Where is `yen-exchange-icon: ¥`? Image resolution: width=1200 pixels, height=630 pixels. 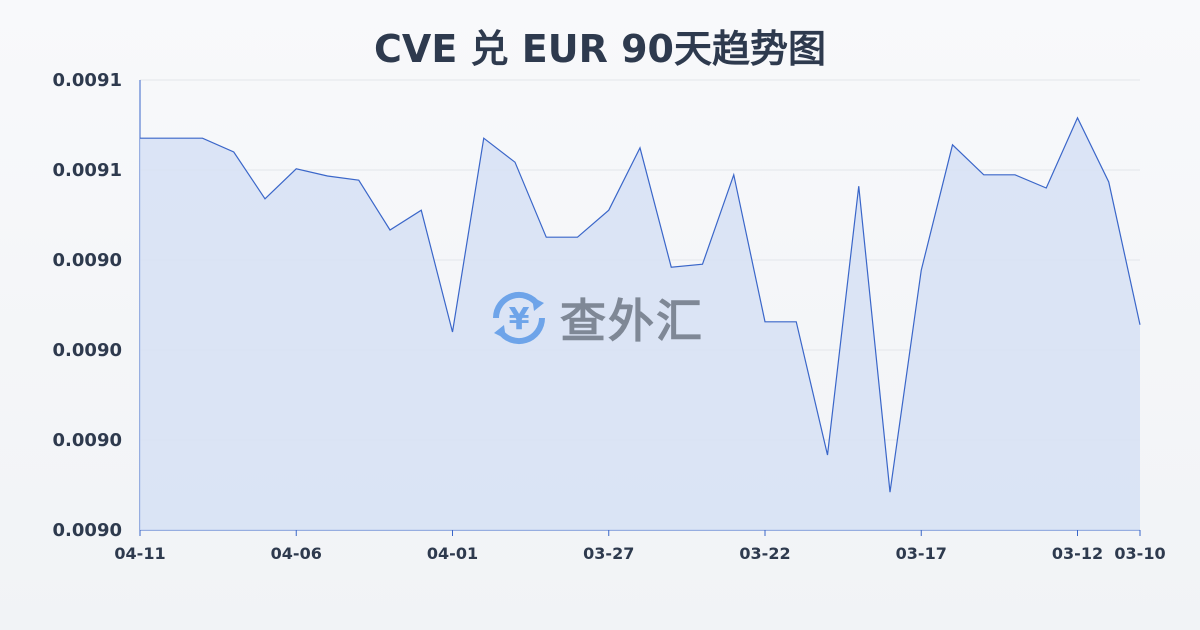 yen-exchange-icon: ¥ is located at coordinates (519, 318).